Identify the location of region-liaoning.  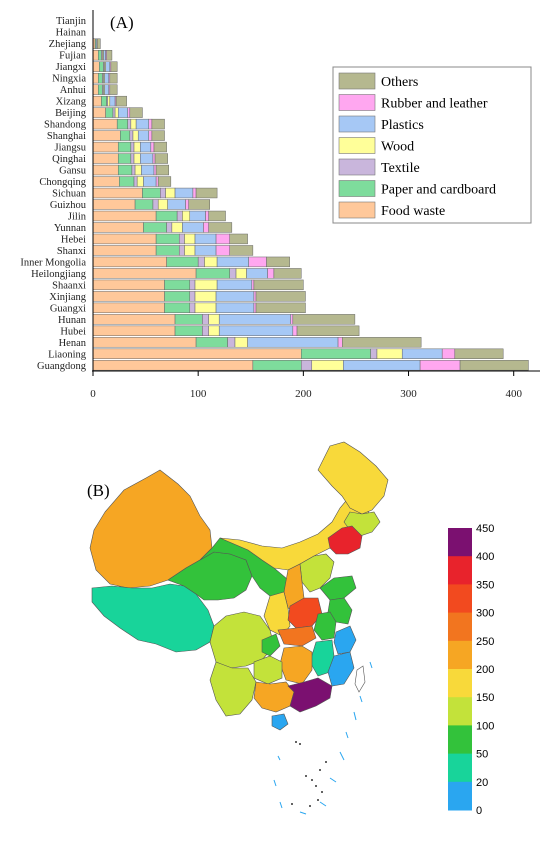
(345, 540).